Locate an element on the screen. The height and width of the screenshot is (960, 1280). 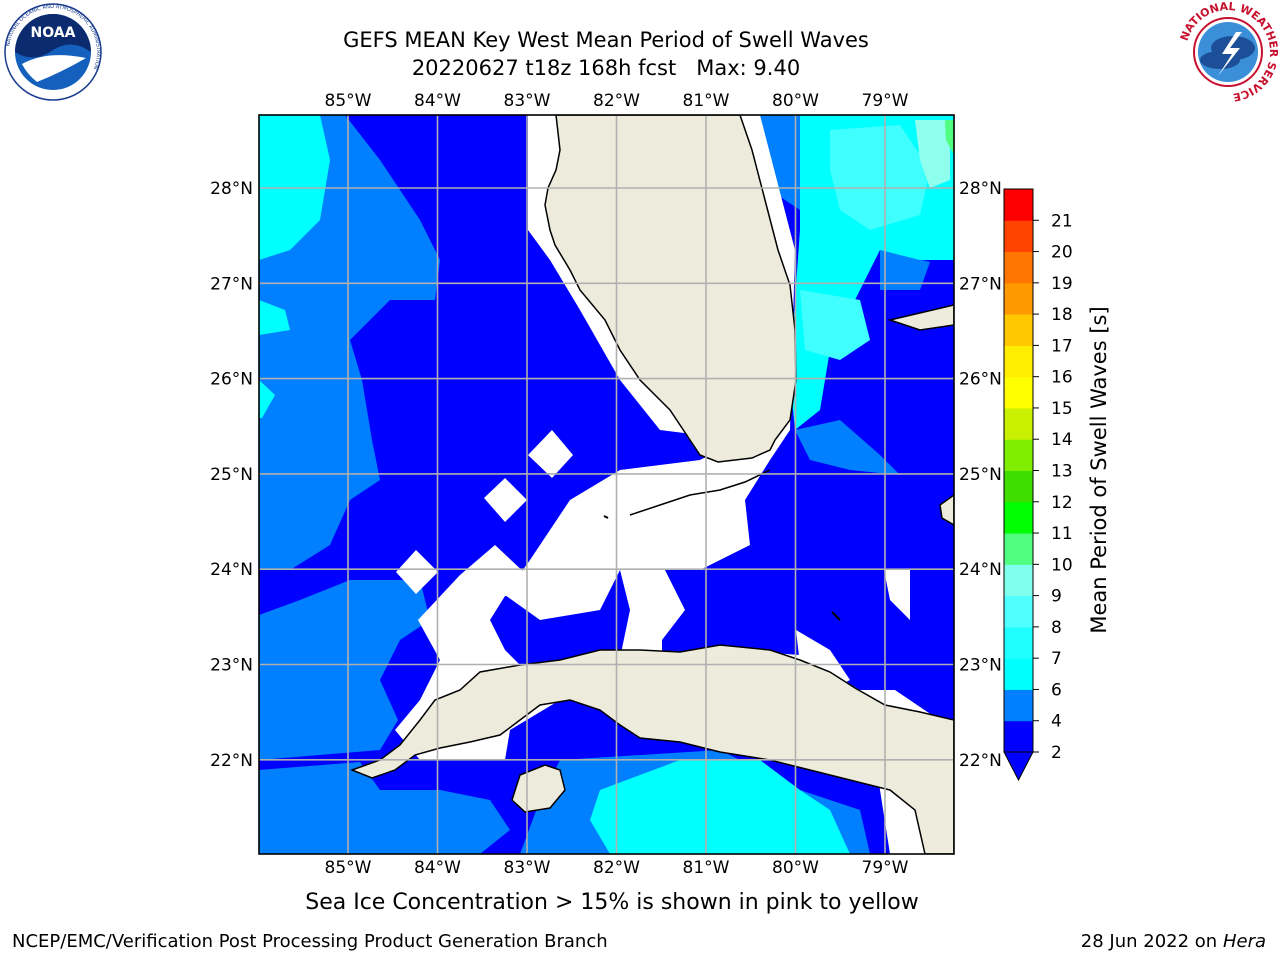
colorbar-tick-label: 15 is located at coordinates (1062, 409).